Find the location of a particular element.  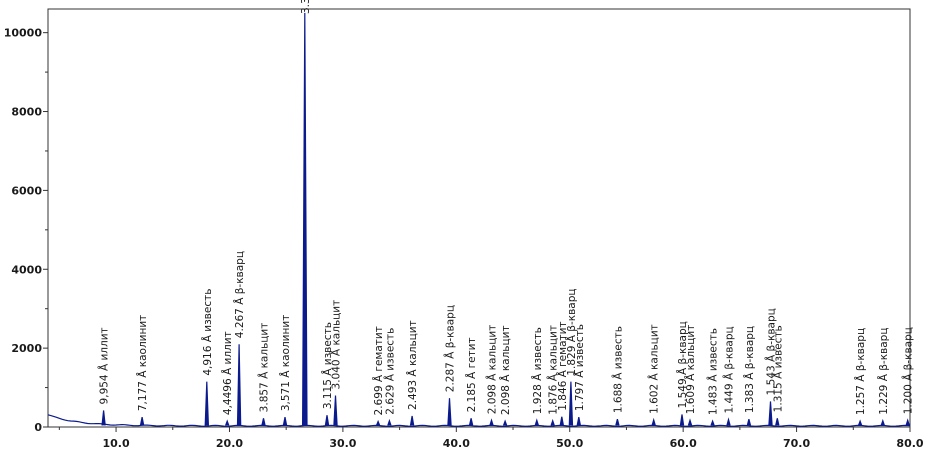

y-axis: 0 2000 4000 6000 8000 10000 is located at coordinates (26, 230).